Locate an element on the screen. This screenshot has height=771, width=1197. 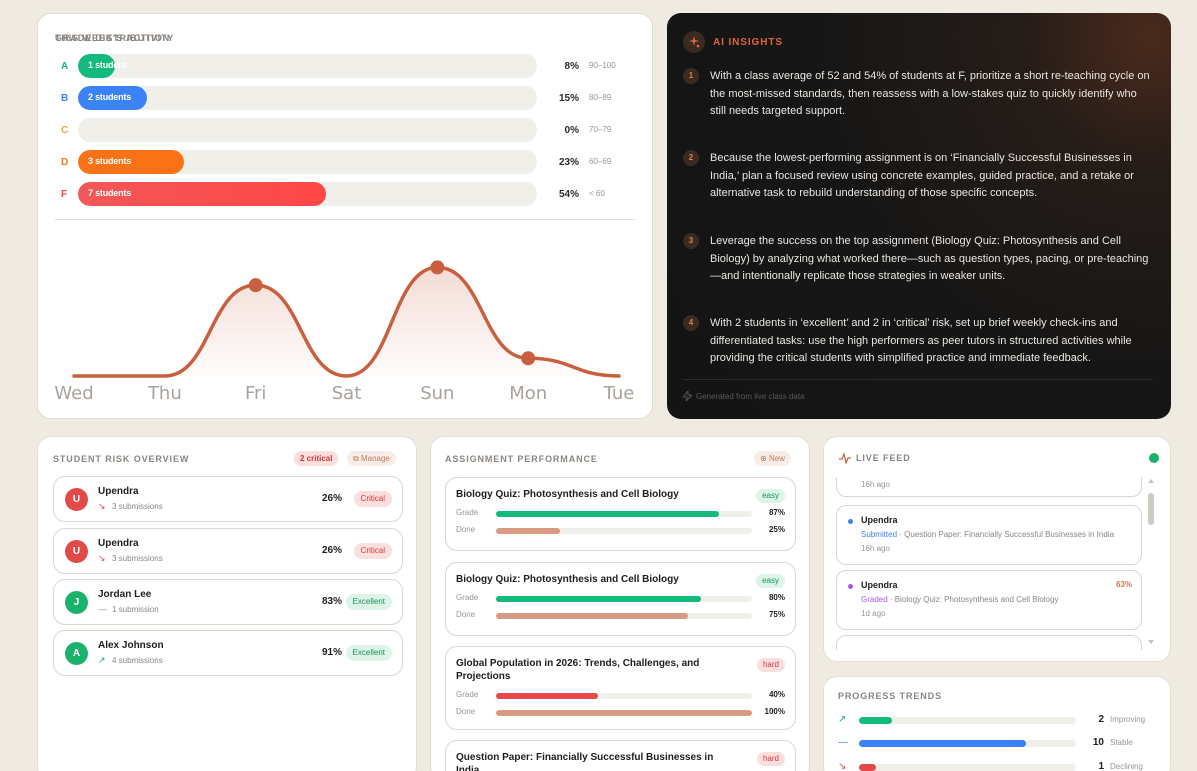
grade-bar-track is located at coordinates (307, 130).